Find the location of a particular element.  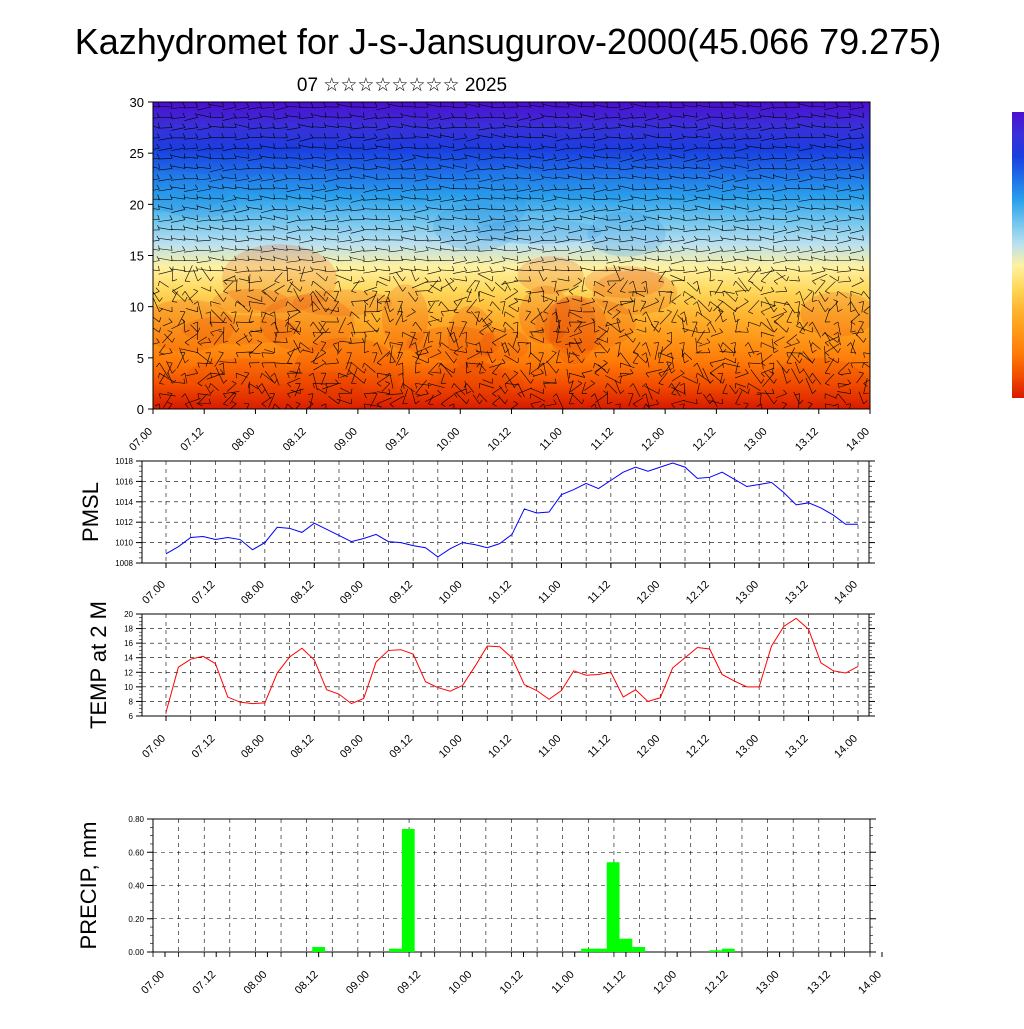

y-tick-label: 25 is located at coordinates (137, 153).